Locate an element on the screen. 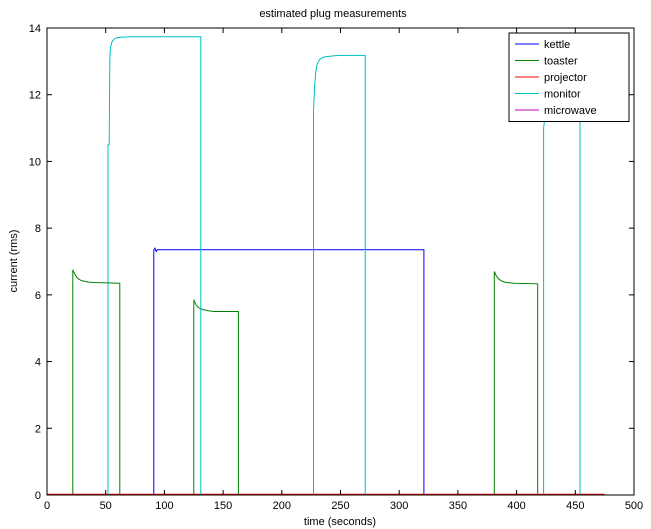  x-tick-label: 0 is located at coordinates (47, 506).